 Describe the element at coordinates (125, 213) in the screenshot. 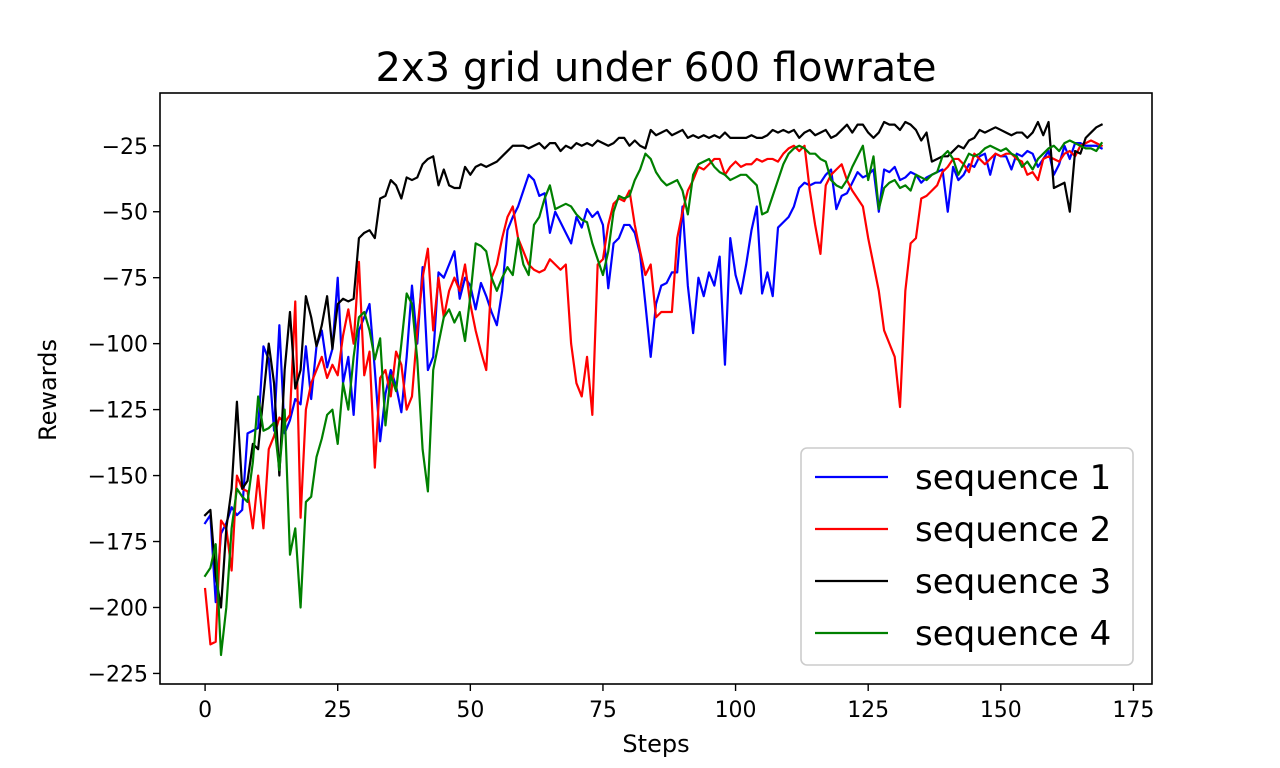

I see `y-tick-label: −50` at that location.